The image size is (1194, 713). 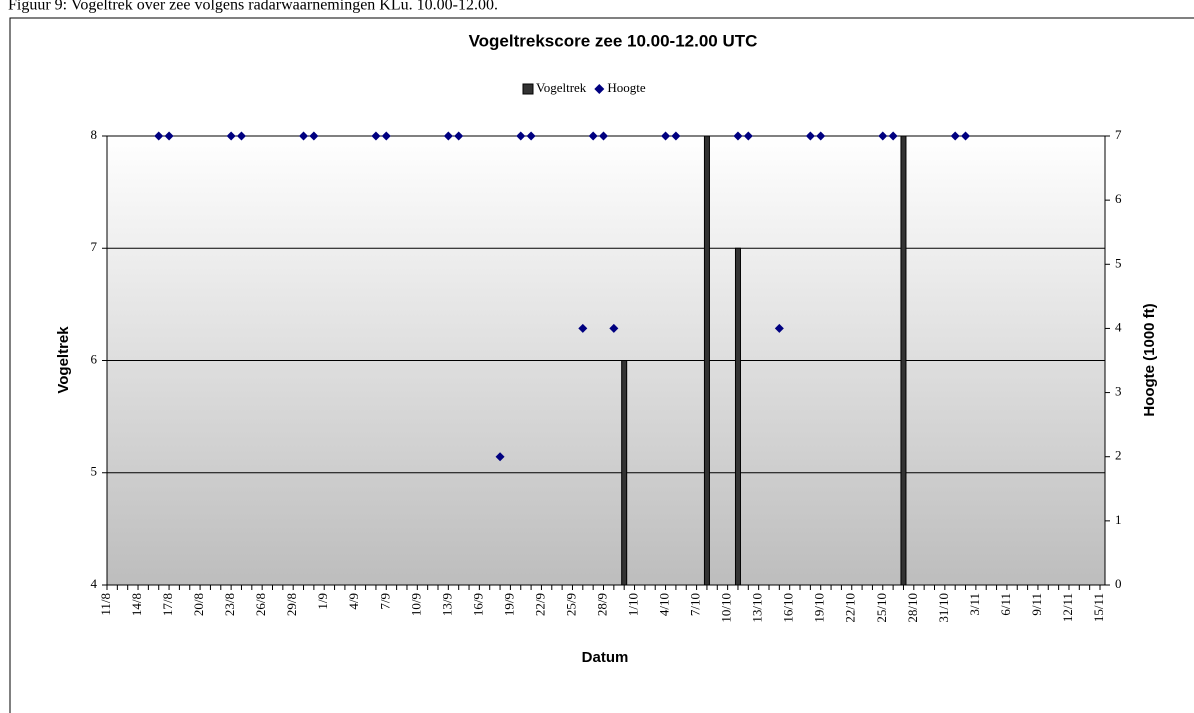 What do you see at coordinates (626, 87) in the screenshot?
I see `legend-label: Hoogte` at bounding box center [626, 87].